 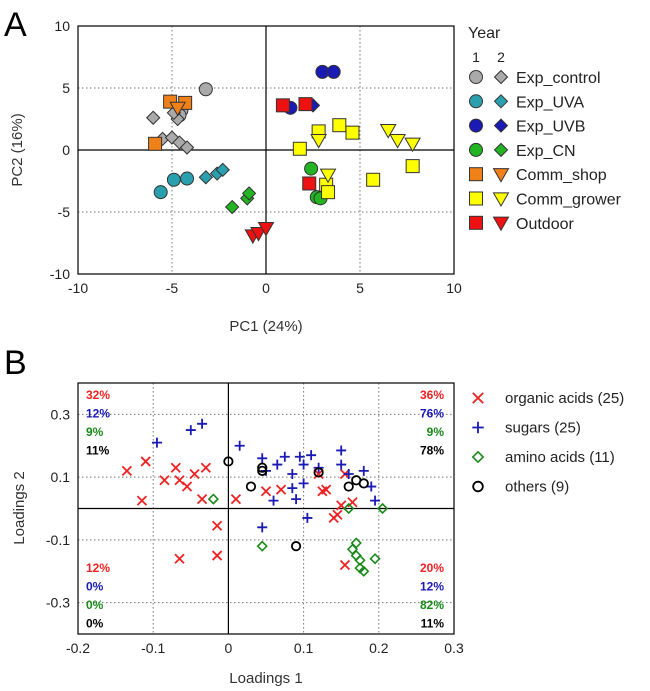 What do you see at coordinates (66, 88) in the screenshot?
I see `y-tick-label: 5` at bounding box center [66, 88].